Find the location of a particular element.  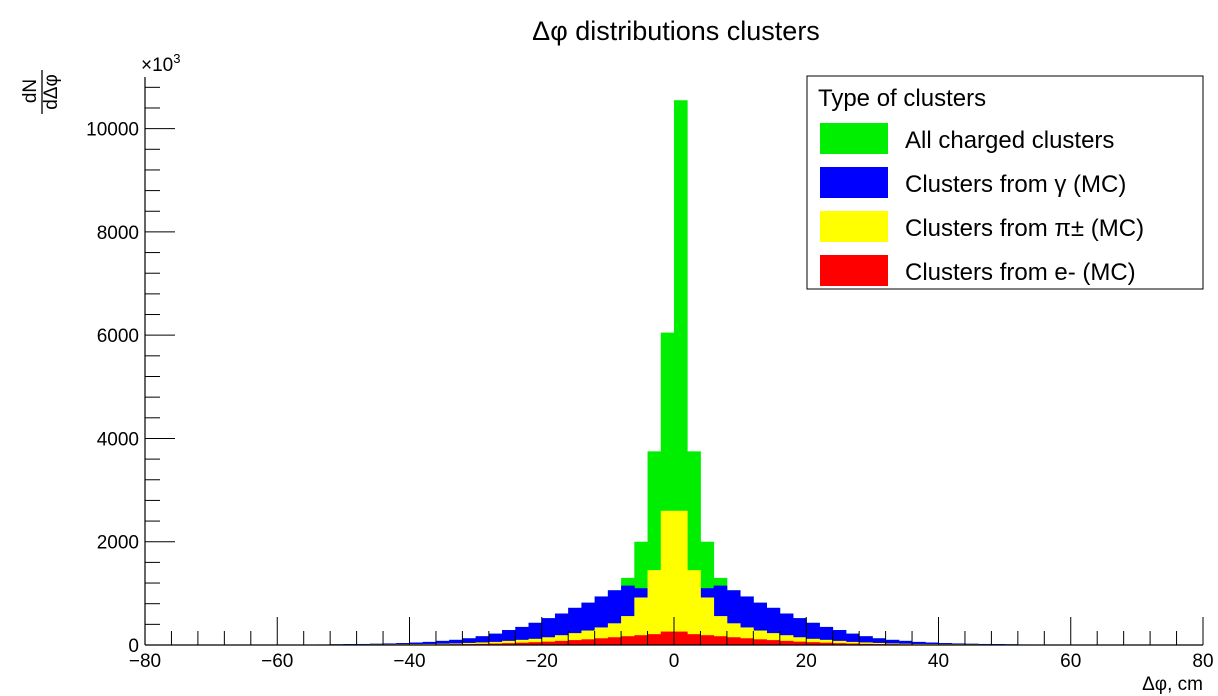

x-tick-label: 60 is located at coordinates (1070, 661).